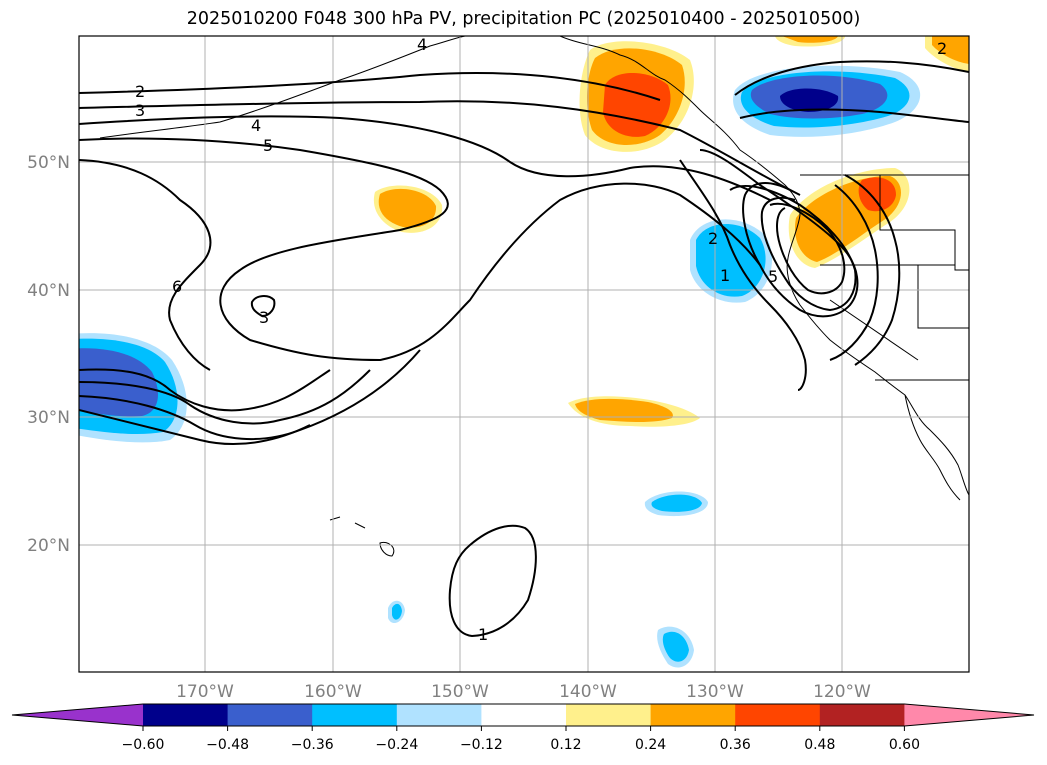 The width and height of the screenshot is (1047, 765). Describe the element at coordinates (48, 291) in the screenshot. I see `lat-label: 40°N` at that location.